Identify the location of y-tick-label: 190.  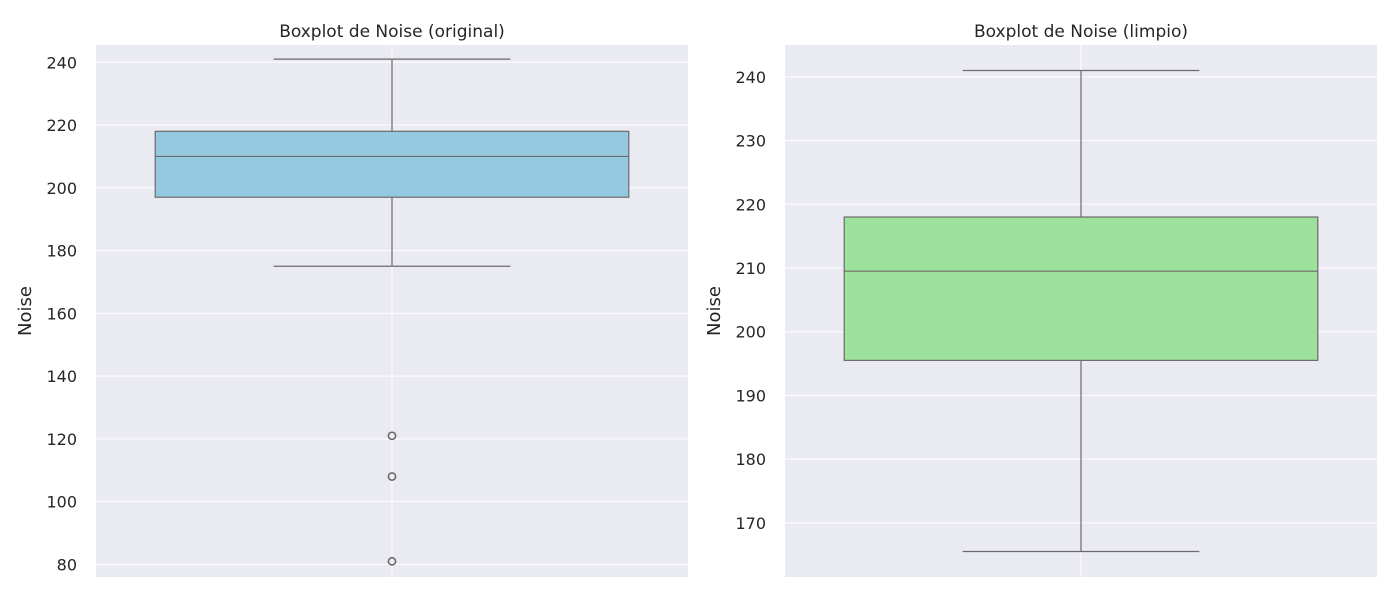
(750, 395).